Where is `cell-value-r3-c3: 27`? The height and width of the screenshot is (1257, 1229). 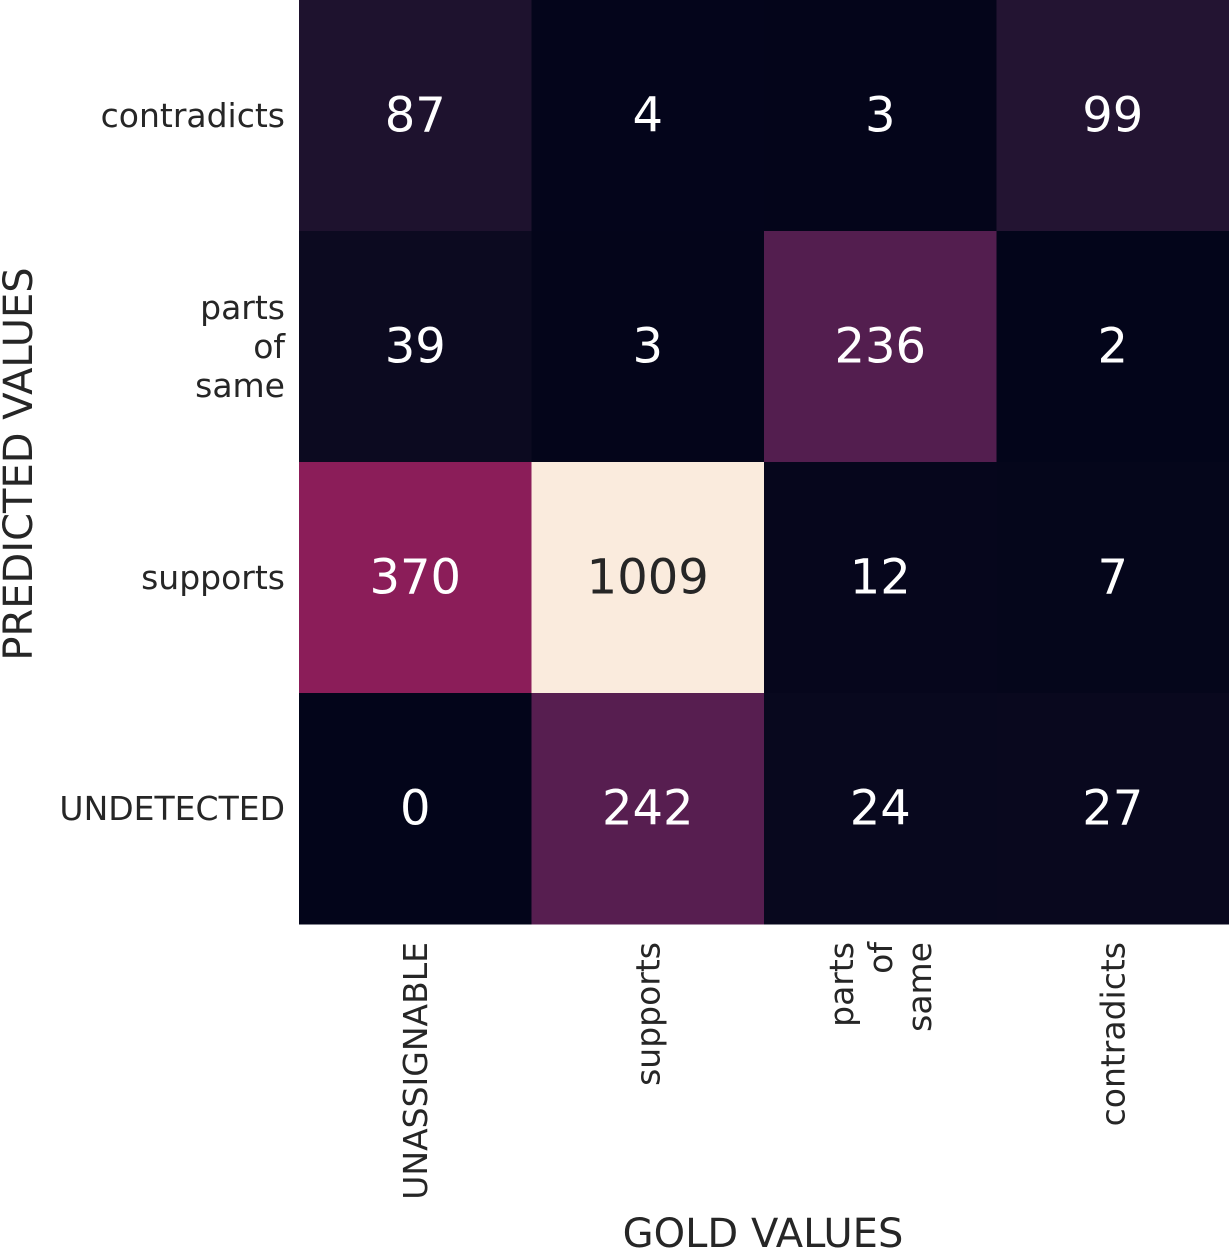 cell-value-r3-c3: 27 is located at coordinates (1112, 809).